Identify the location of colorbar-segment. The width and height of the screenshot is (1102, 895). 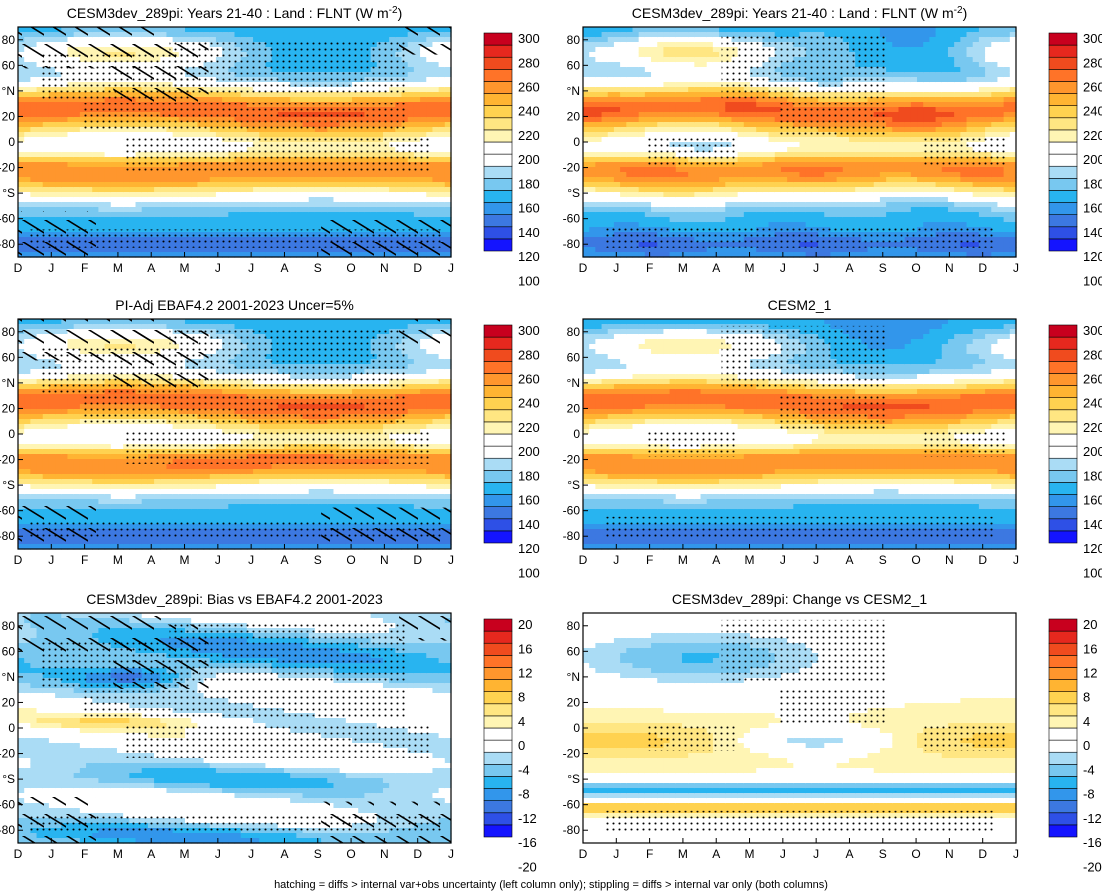
(498, 208).